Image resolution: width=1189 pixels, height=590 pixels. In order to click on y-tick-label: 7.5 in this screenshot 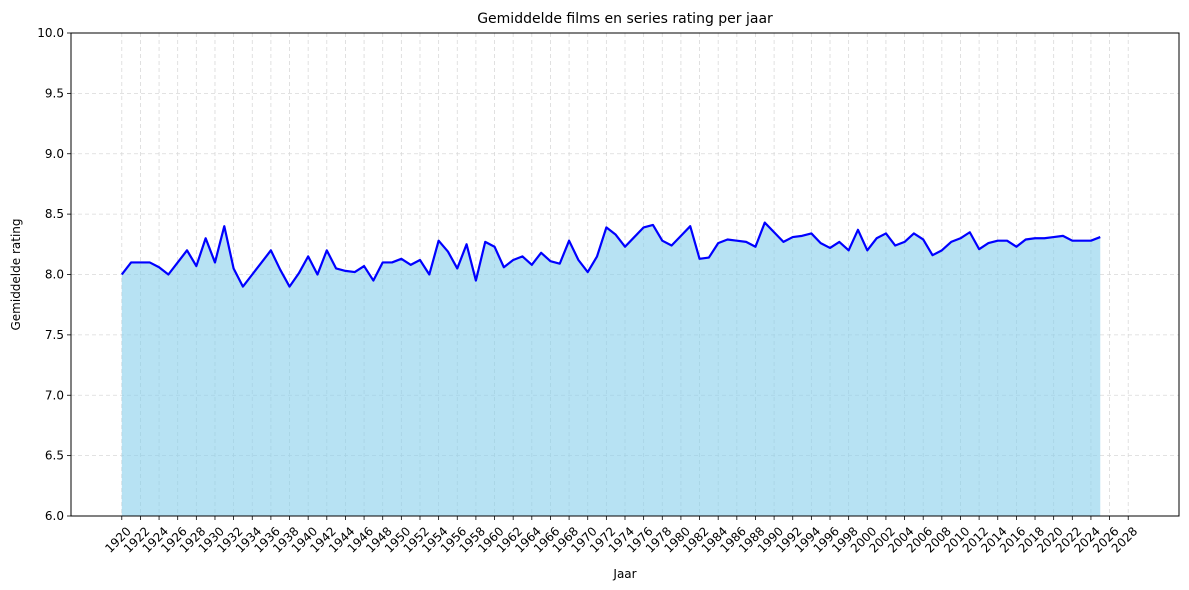, I will do `click(54, 335)`.